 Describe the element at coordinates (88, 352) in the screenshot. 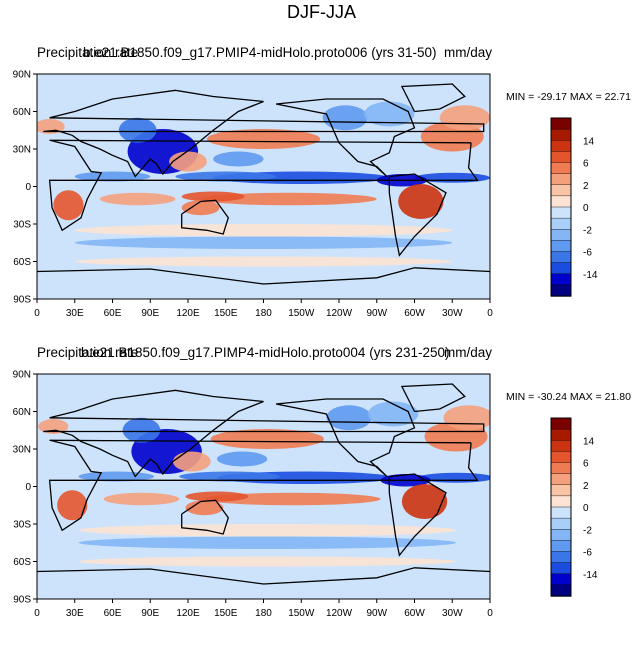

I see `panel-2-left-title: Precipitation rate` at that location.